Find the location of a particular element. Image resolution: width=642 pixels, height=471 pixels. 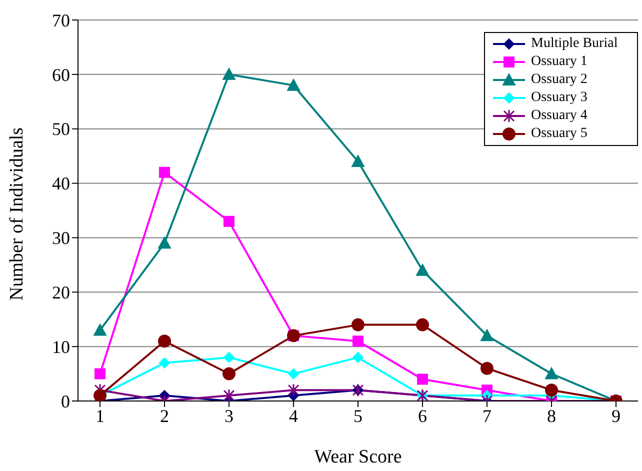

x-tick-label: 2 is located at coordinates (164, 416).